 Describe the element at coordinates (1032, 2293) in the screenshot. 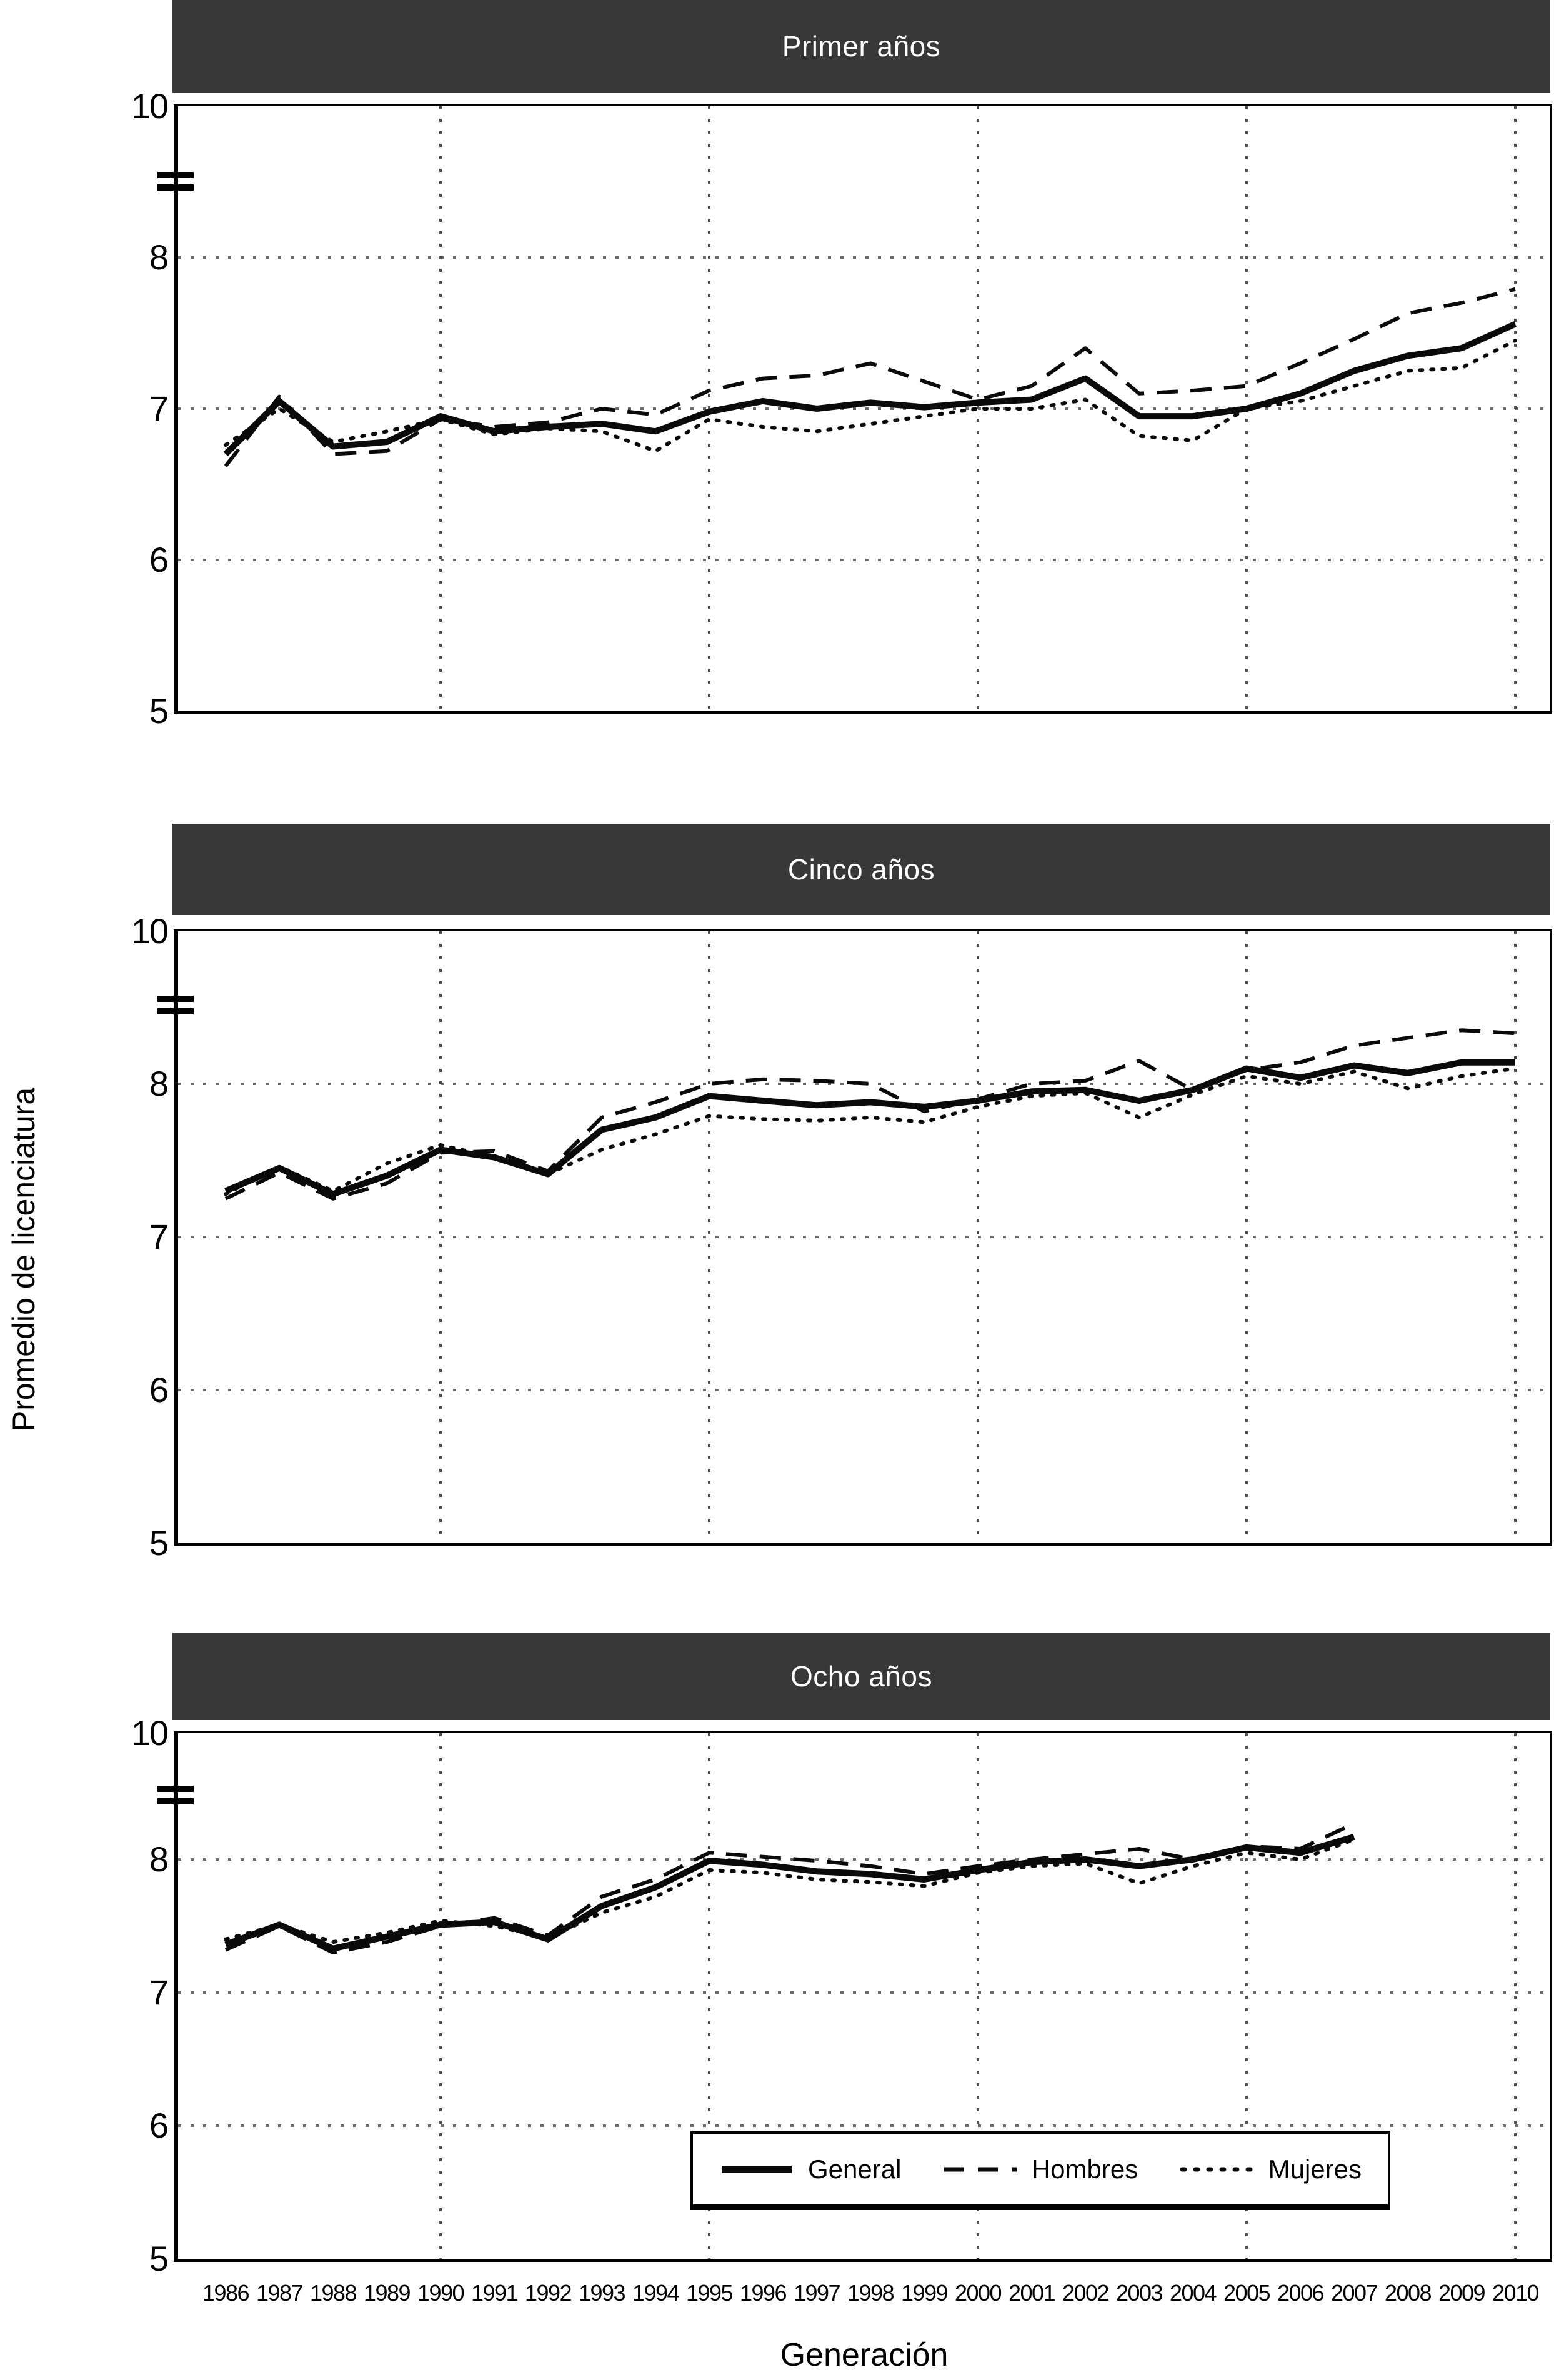

I see `x-tick-label-2001: 2001` at that location.